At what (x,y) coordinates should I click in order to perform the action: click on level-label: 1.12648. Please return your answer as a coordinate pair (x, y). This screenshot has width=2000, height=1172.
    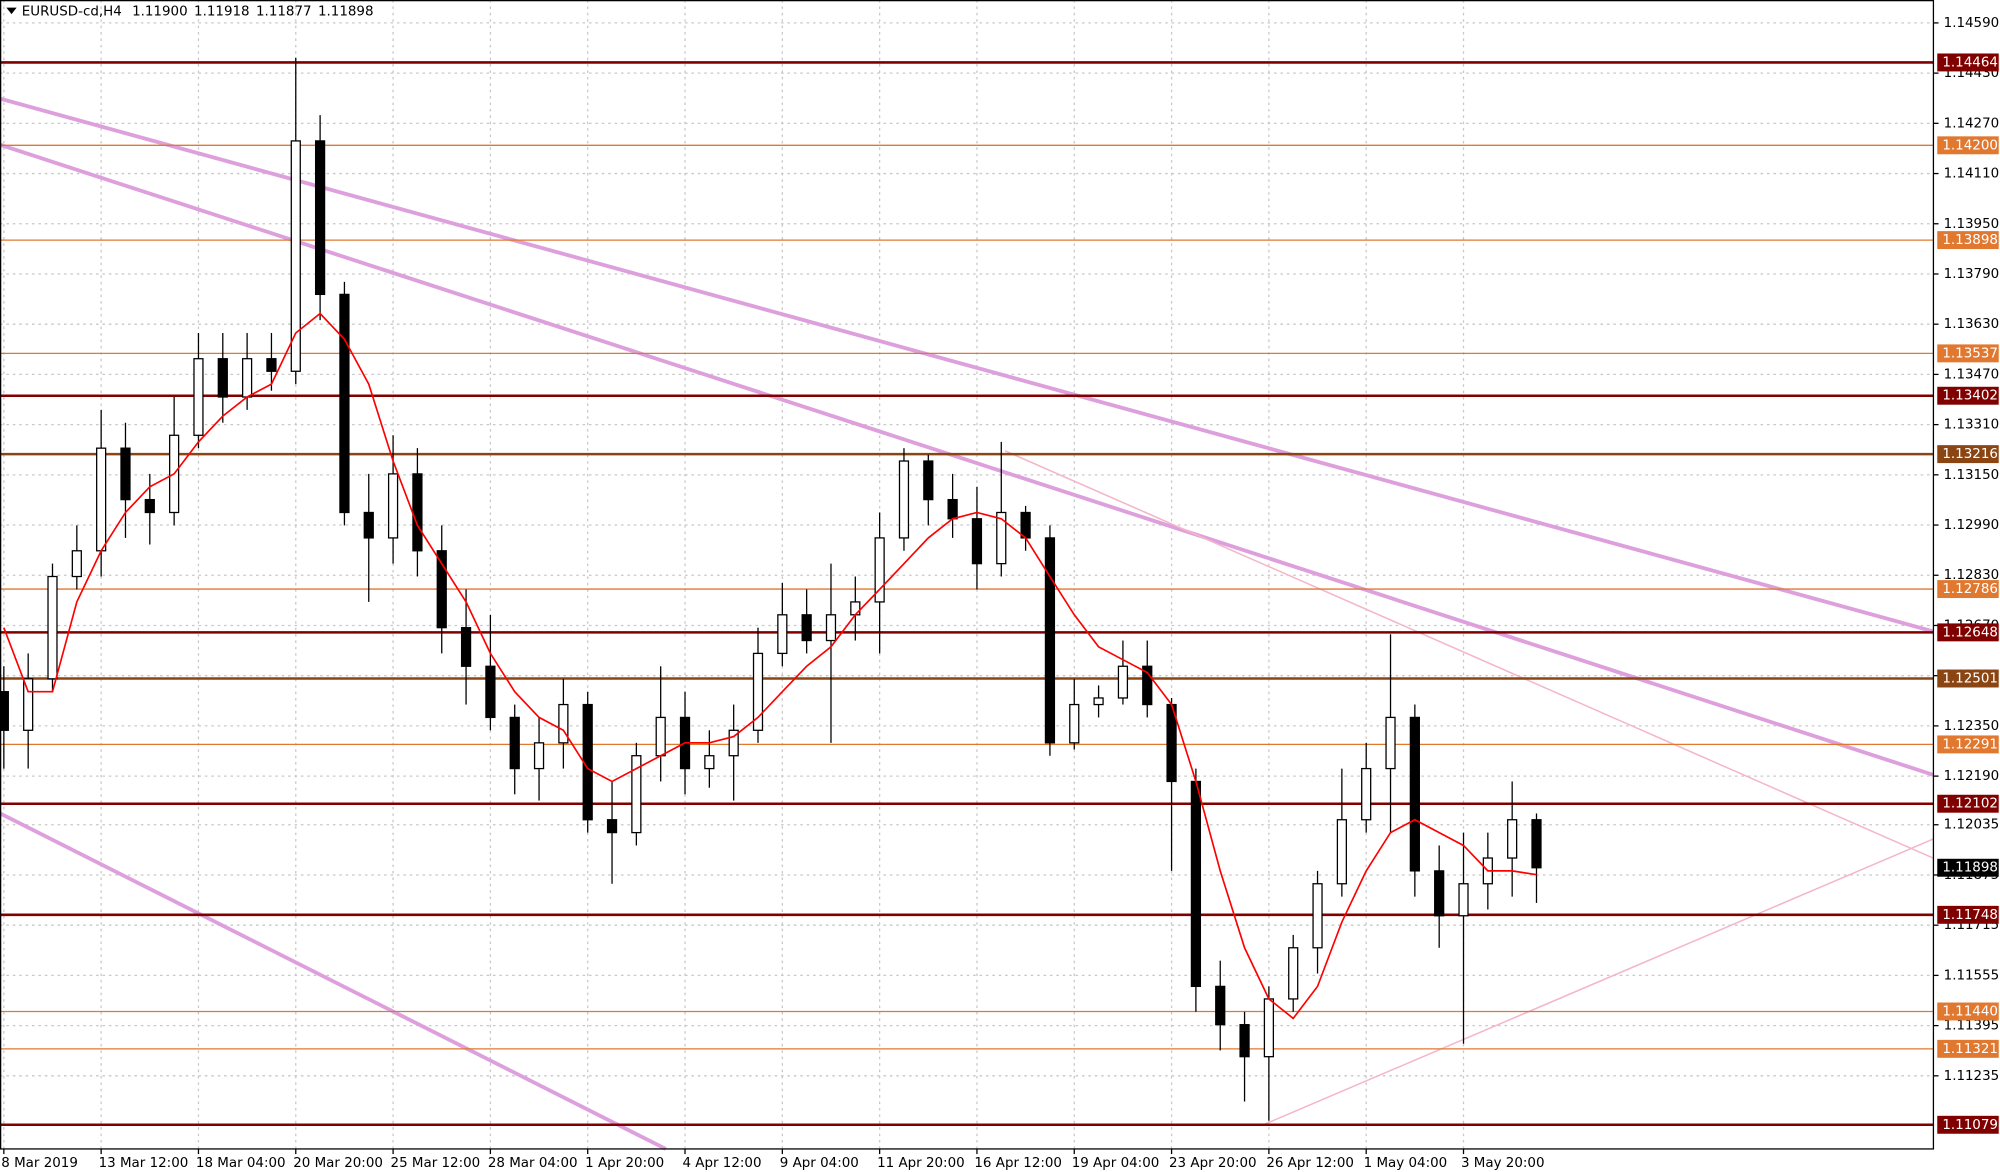
    Looking at the image, I should click on (1970, 632).